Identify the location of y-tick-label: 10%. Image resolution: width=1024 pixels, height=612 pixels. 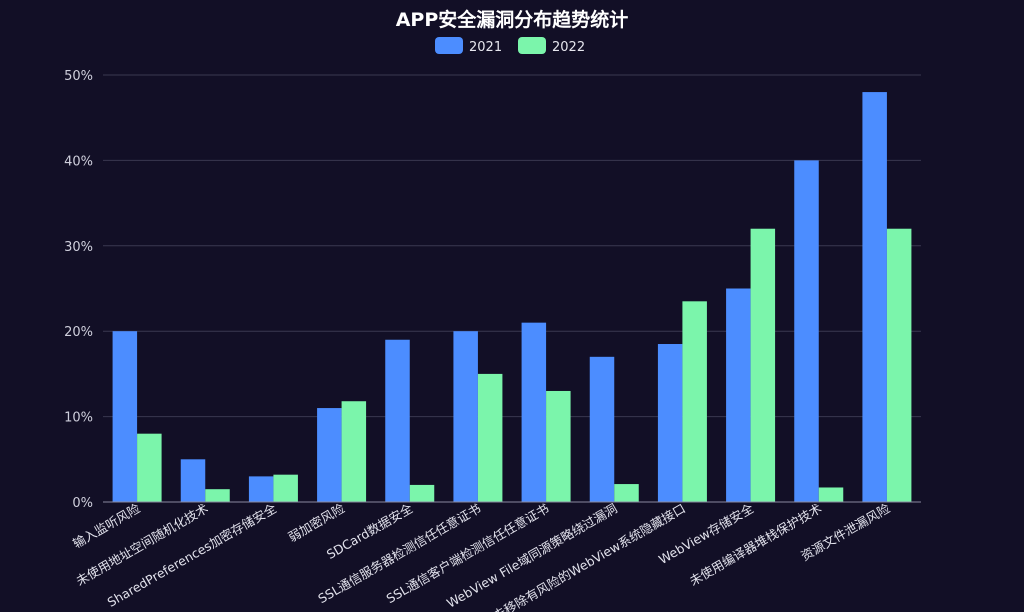
(78, 418).